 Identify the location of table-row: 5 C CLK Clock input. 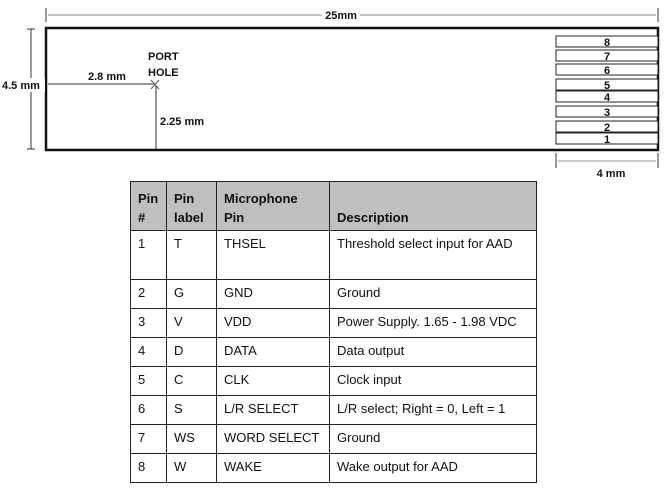
(333, 381).